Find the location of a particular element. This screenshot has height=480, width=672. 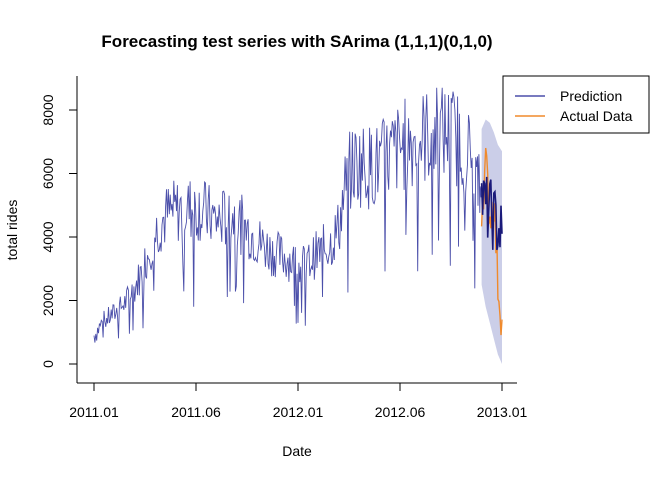

y-tick-label: 2000 is located at coordinates (48, 300).